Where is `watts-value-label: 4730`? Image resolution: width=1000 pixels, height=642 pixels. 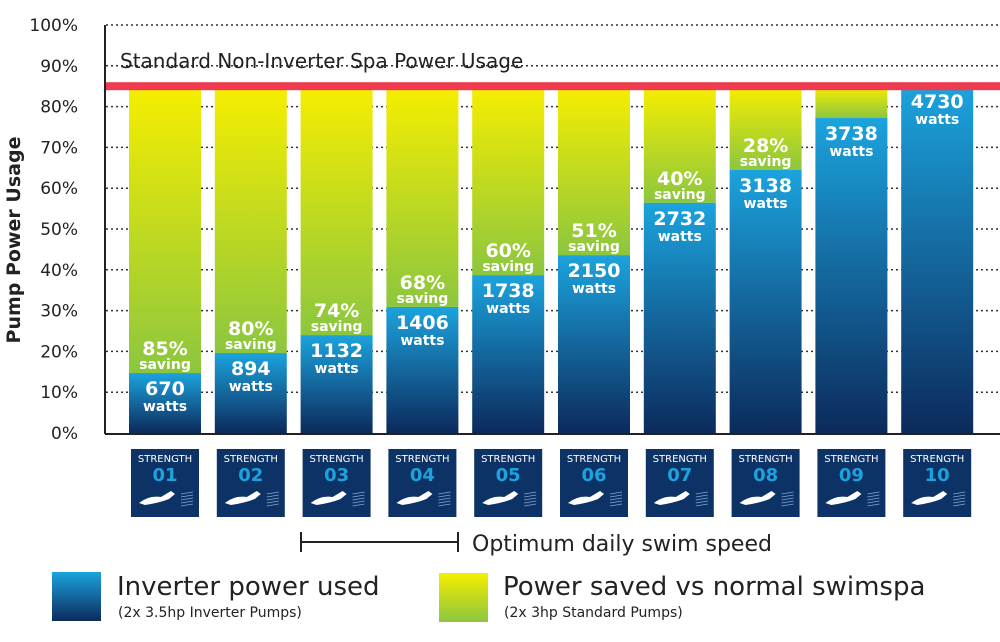 watts-value-label: 4730 is located at coordinates (937, 102).